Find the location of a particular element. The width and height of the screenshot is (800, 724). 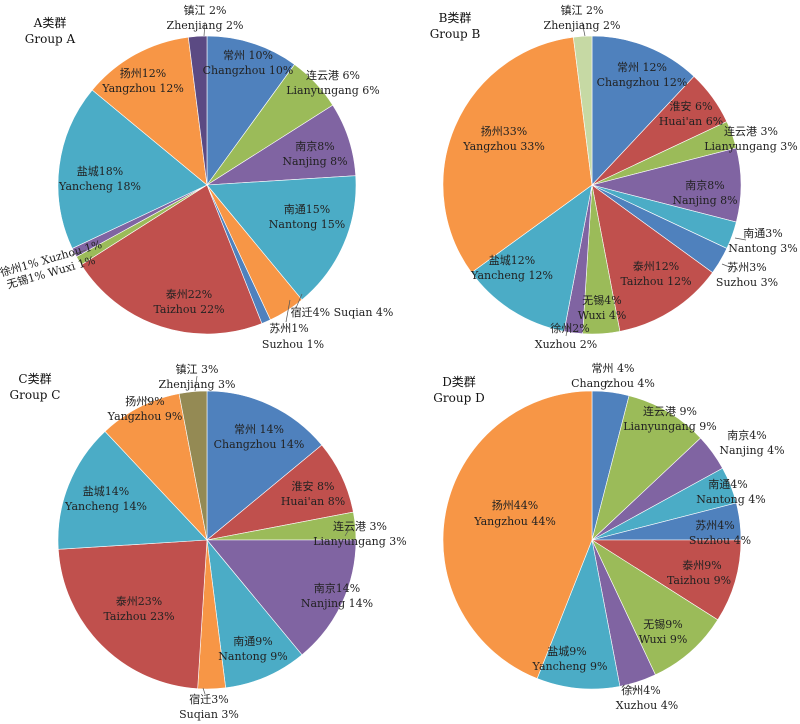

slice-label: 南通3% is located at coordinates (762, 233).